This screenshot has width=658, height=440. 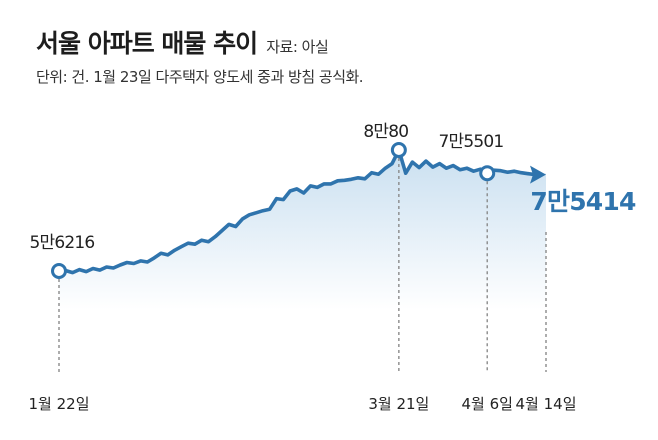 I want to click on x-tick-label-0: 1월 22일, so click(x=59, y=404).